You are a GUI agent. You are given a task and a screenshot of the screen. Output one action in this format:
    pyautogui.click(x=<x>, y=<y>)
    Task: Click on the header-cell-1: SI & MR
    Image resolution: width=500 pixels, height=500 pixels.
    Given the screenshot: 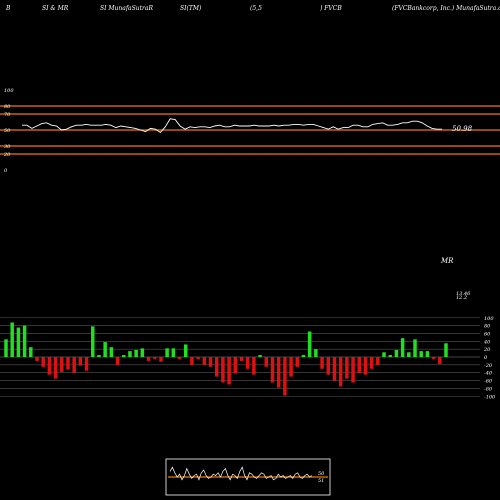 What is the action you would take?
    pyautogui.click(x=55, y=8)
    